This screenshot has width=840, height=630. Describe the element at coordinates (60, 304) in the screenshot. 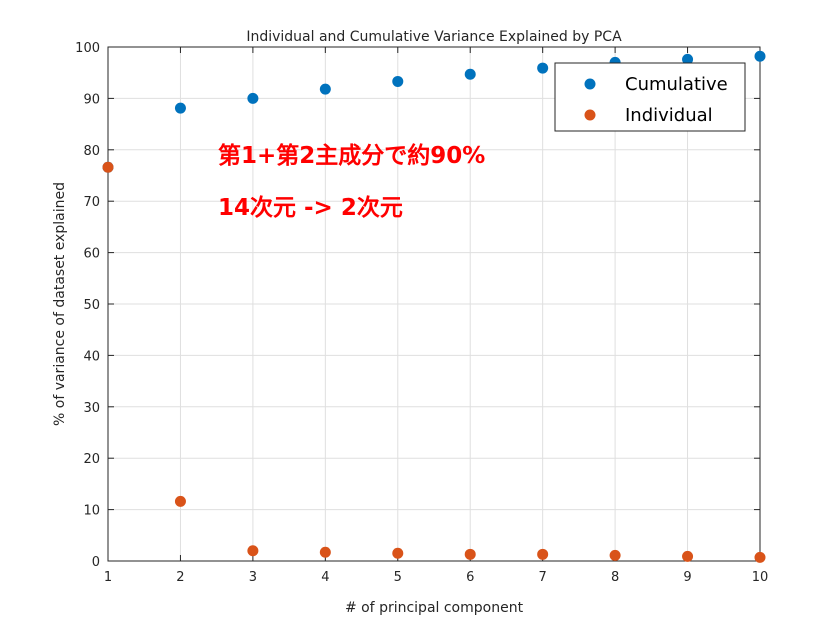

I see `y-axis-label: % of variance of dataset explained` at that location.